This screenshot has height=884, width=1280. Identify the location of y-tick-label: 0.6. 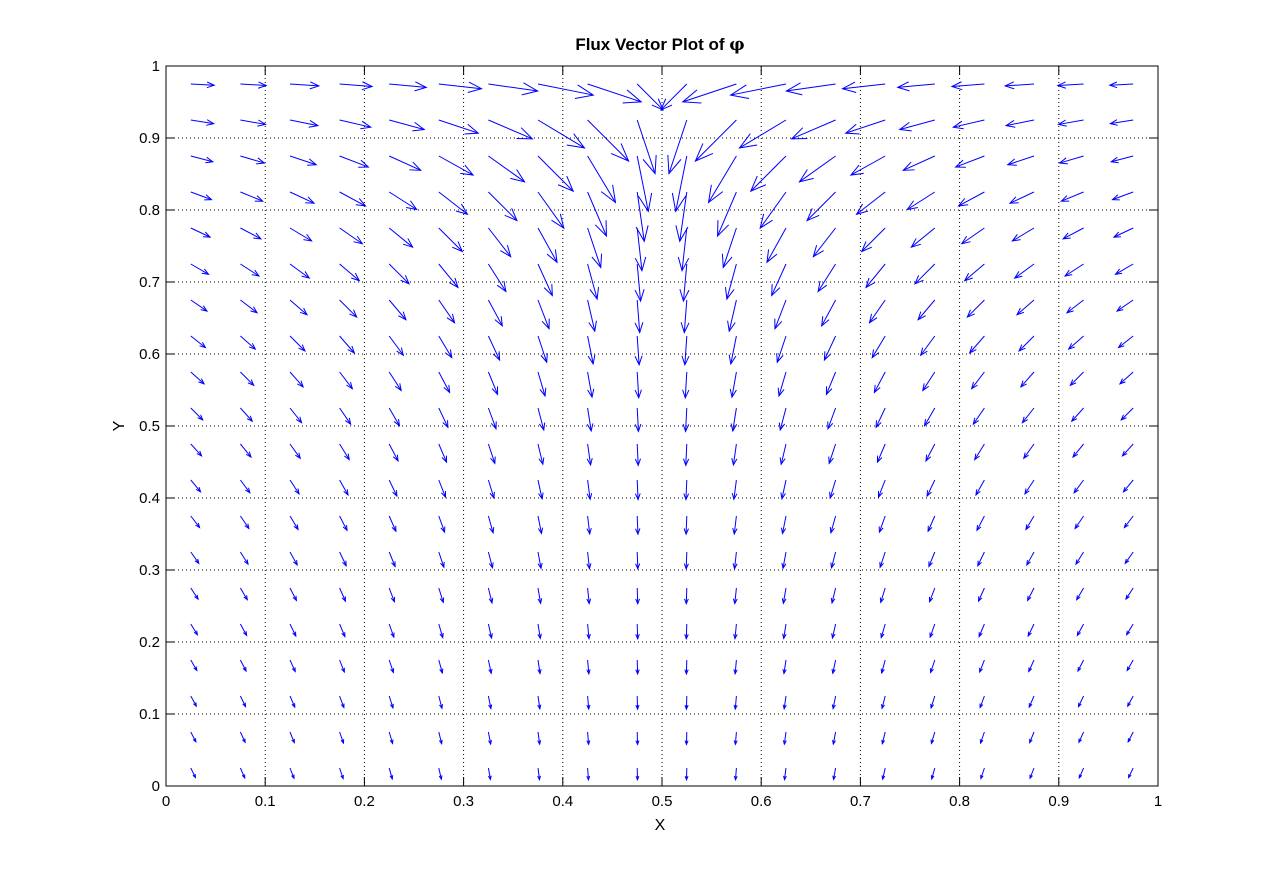
(149, 354).